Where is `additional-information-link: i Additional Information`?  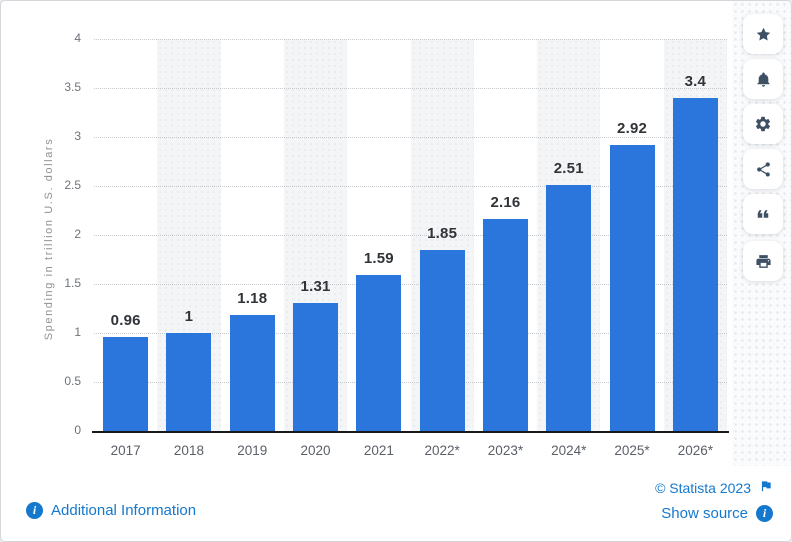 additional-information-link: i Additional Information is located at coordinates (111, 510).